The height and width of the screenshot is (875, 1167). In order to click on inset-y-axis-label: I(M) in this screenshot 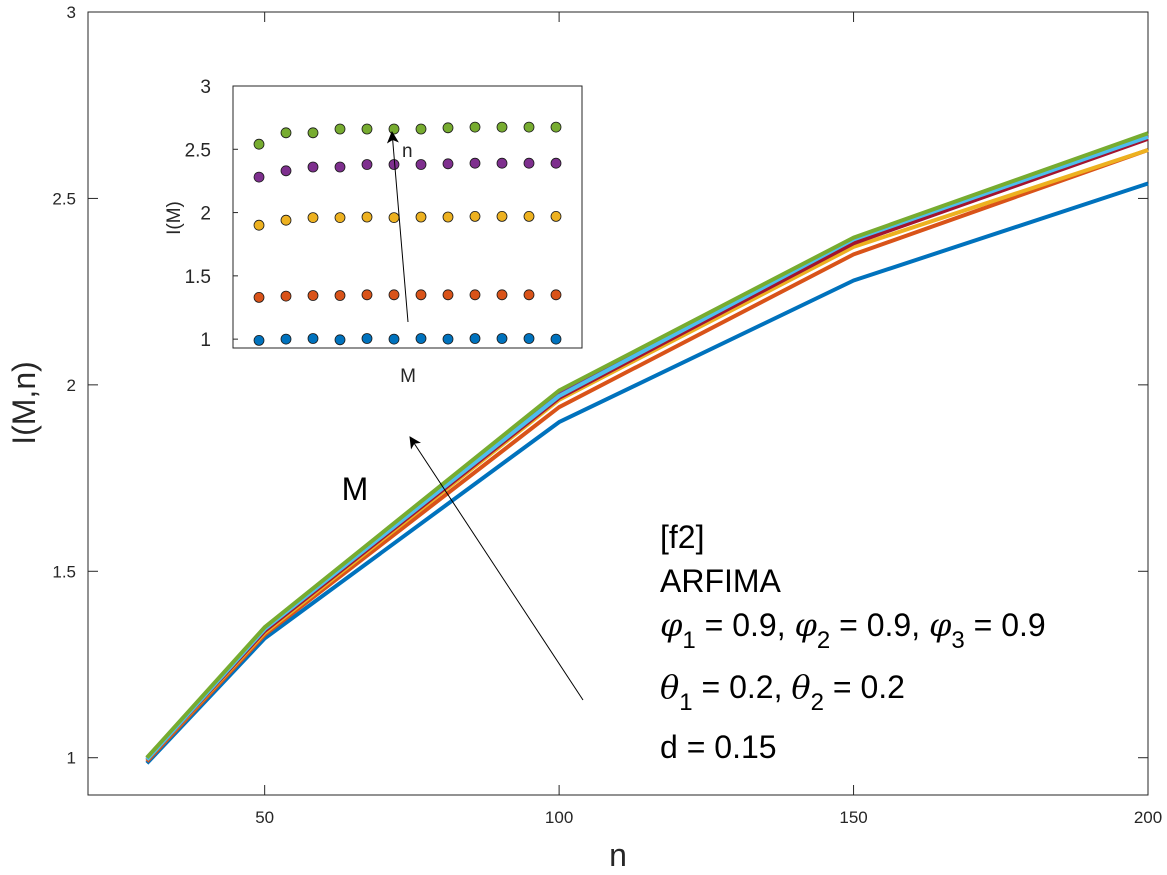, I will do `click(174, 218)`.